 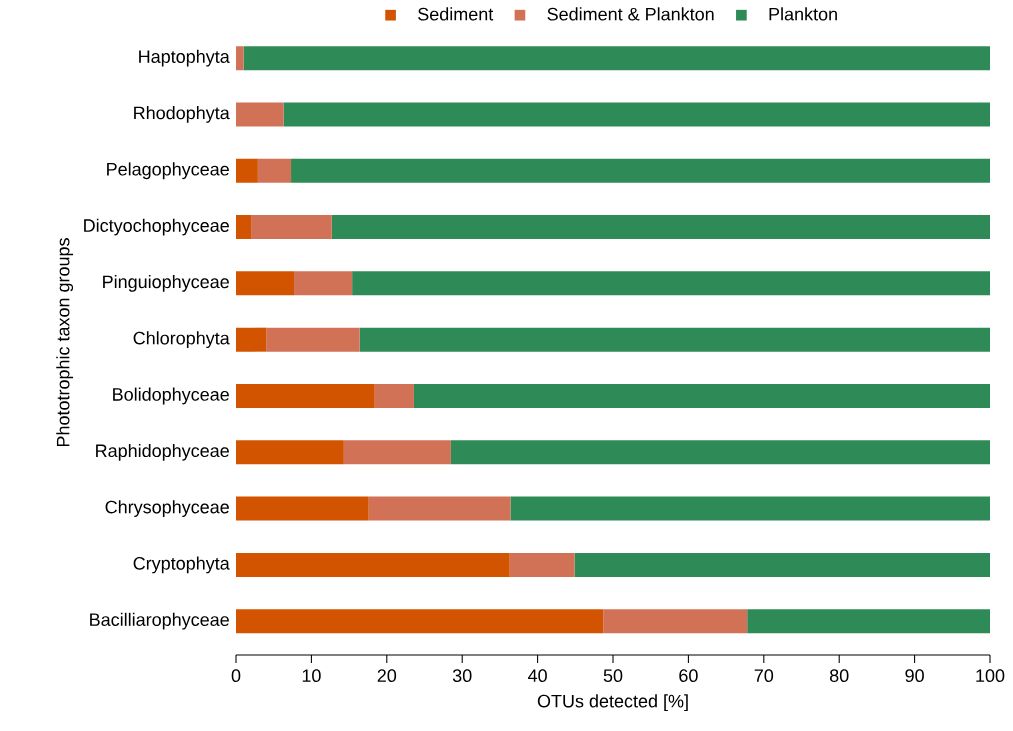 What do you see at coordinates (159, 621) in the screenshot?
I see `y-tick-label: Bacilliarophyceae` at bounding box center [159, 621].